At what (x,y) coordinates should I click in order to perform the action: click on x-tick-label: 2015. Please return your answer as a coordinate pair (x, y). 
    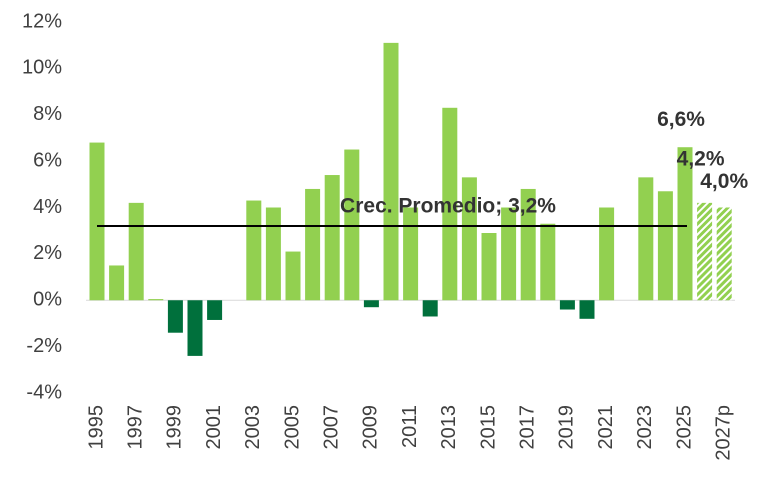
    Looking at the image, I should click on (488, 427).